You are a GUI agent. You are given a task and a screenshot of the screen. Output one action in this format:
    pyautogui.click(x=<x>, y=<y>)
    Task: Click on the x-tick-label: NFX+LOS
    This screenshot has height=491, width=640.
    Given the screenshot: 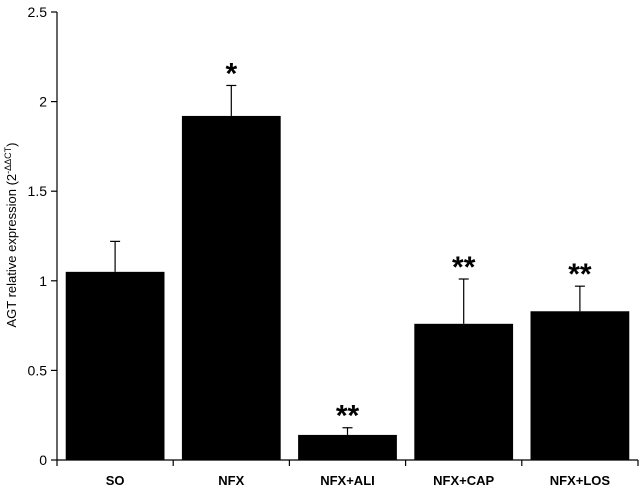 What is the action you would take?
    pyautogui.click(x=580, y=480)
    